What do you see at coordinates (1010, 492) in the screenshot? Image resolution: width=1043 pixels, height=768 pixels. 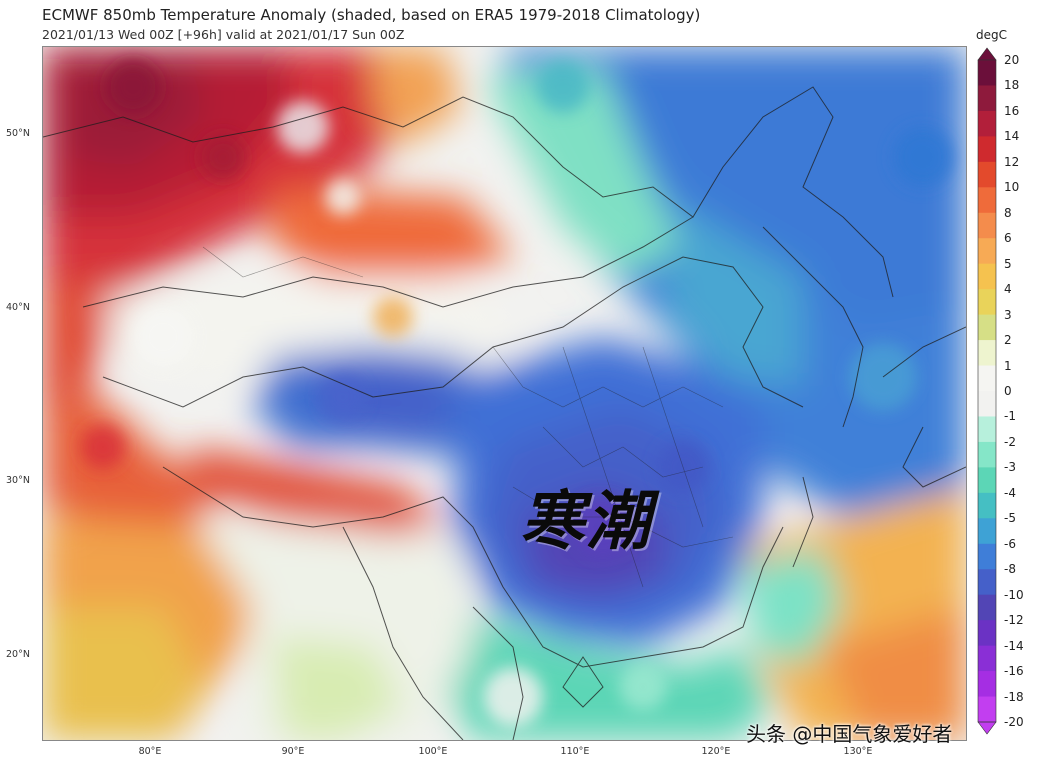 I see `colorbar-tick-label: -4` at bounding box center [1010, 492].